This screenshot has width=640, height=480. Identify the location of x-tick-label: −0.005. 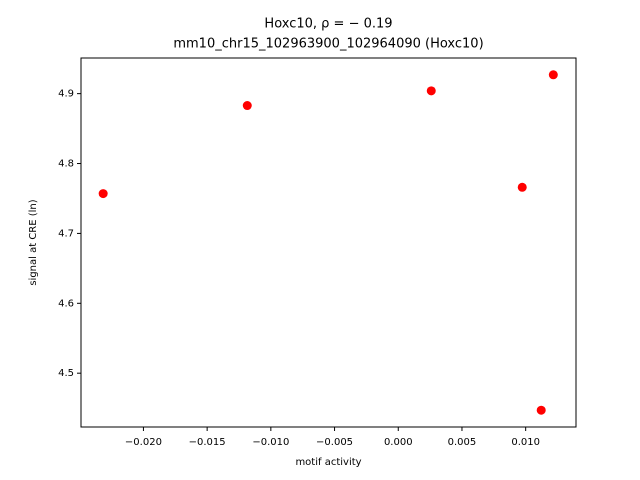
(334, 442).